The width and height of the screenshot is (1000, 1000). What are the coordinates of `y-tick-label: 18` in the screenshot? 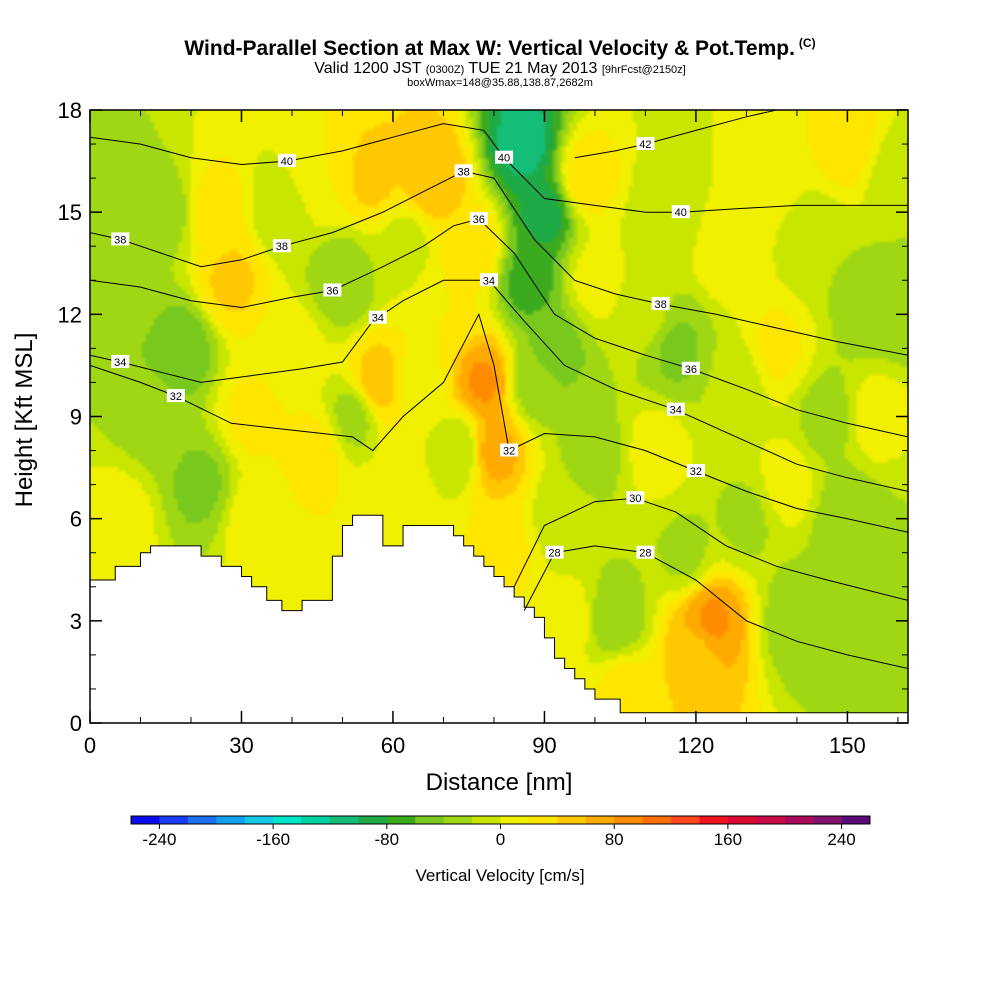 It's located at (70, 110).